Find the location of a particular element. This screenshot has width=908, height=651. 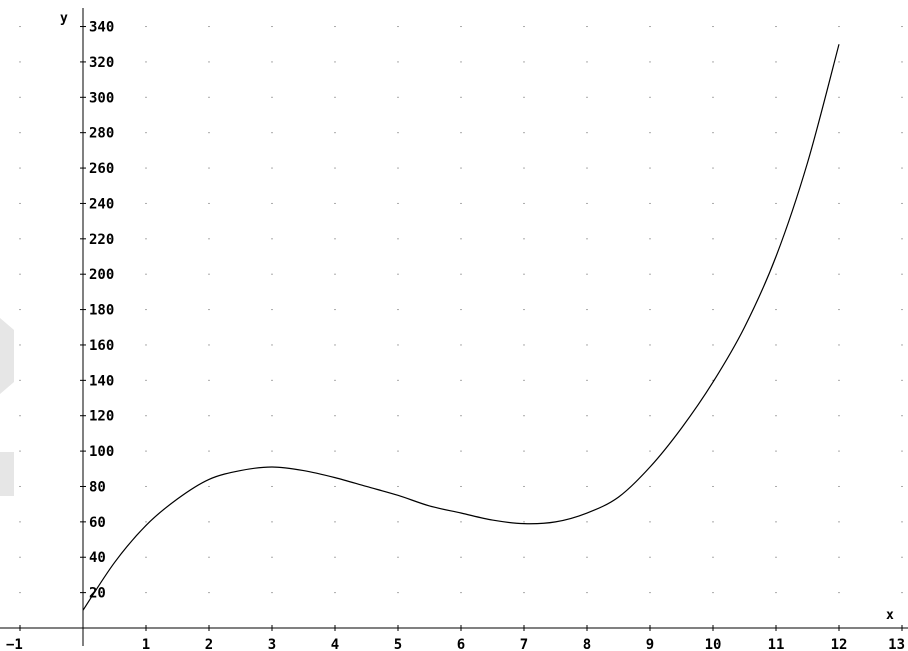

watermark-shapes is located at coordinates (7, 407).